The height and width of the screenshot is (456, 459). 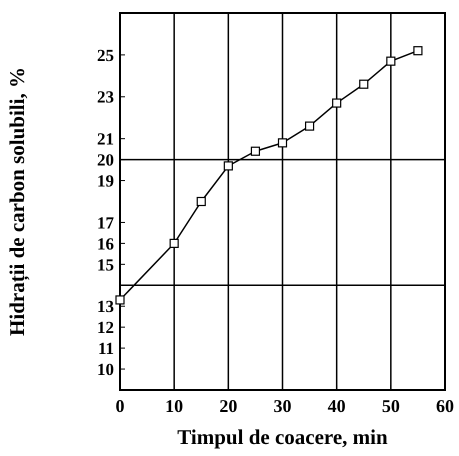 I want to click on y-tick-label: 19, so click(x=105, y=181).